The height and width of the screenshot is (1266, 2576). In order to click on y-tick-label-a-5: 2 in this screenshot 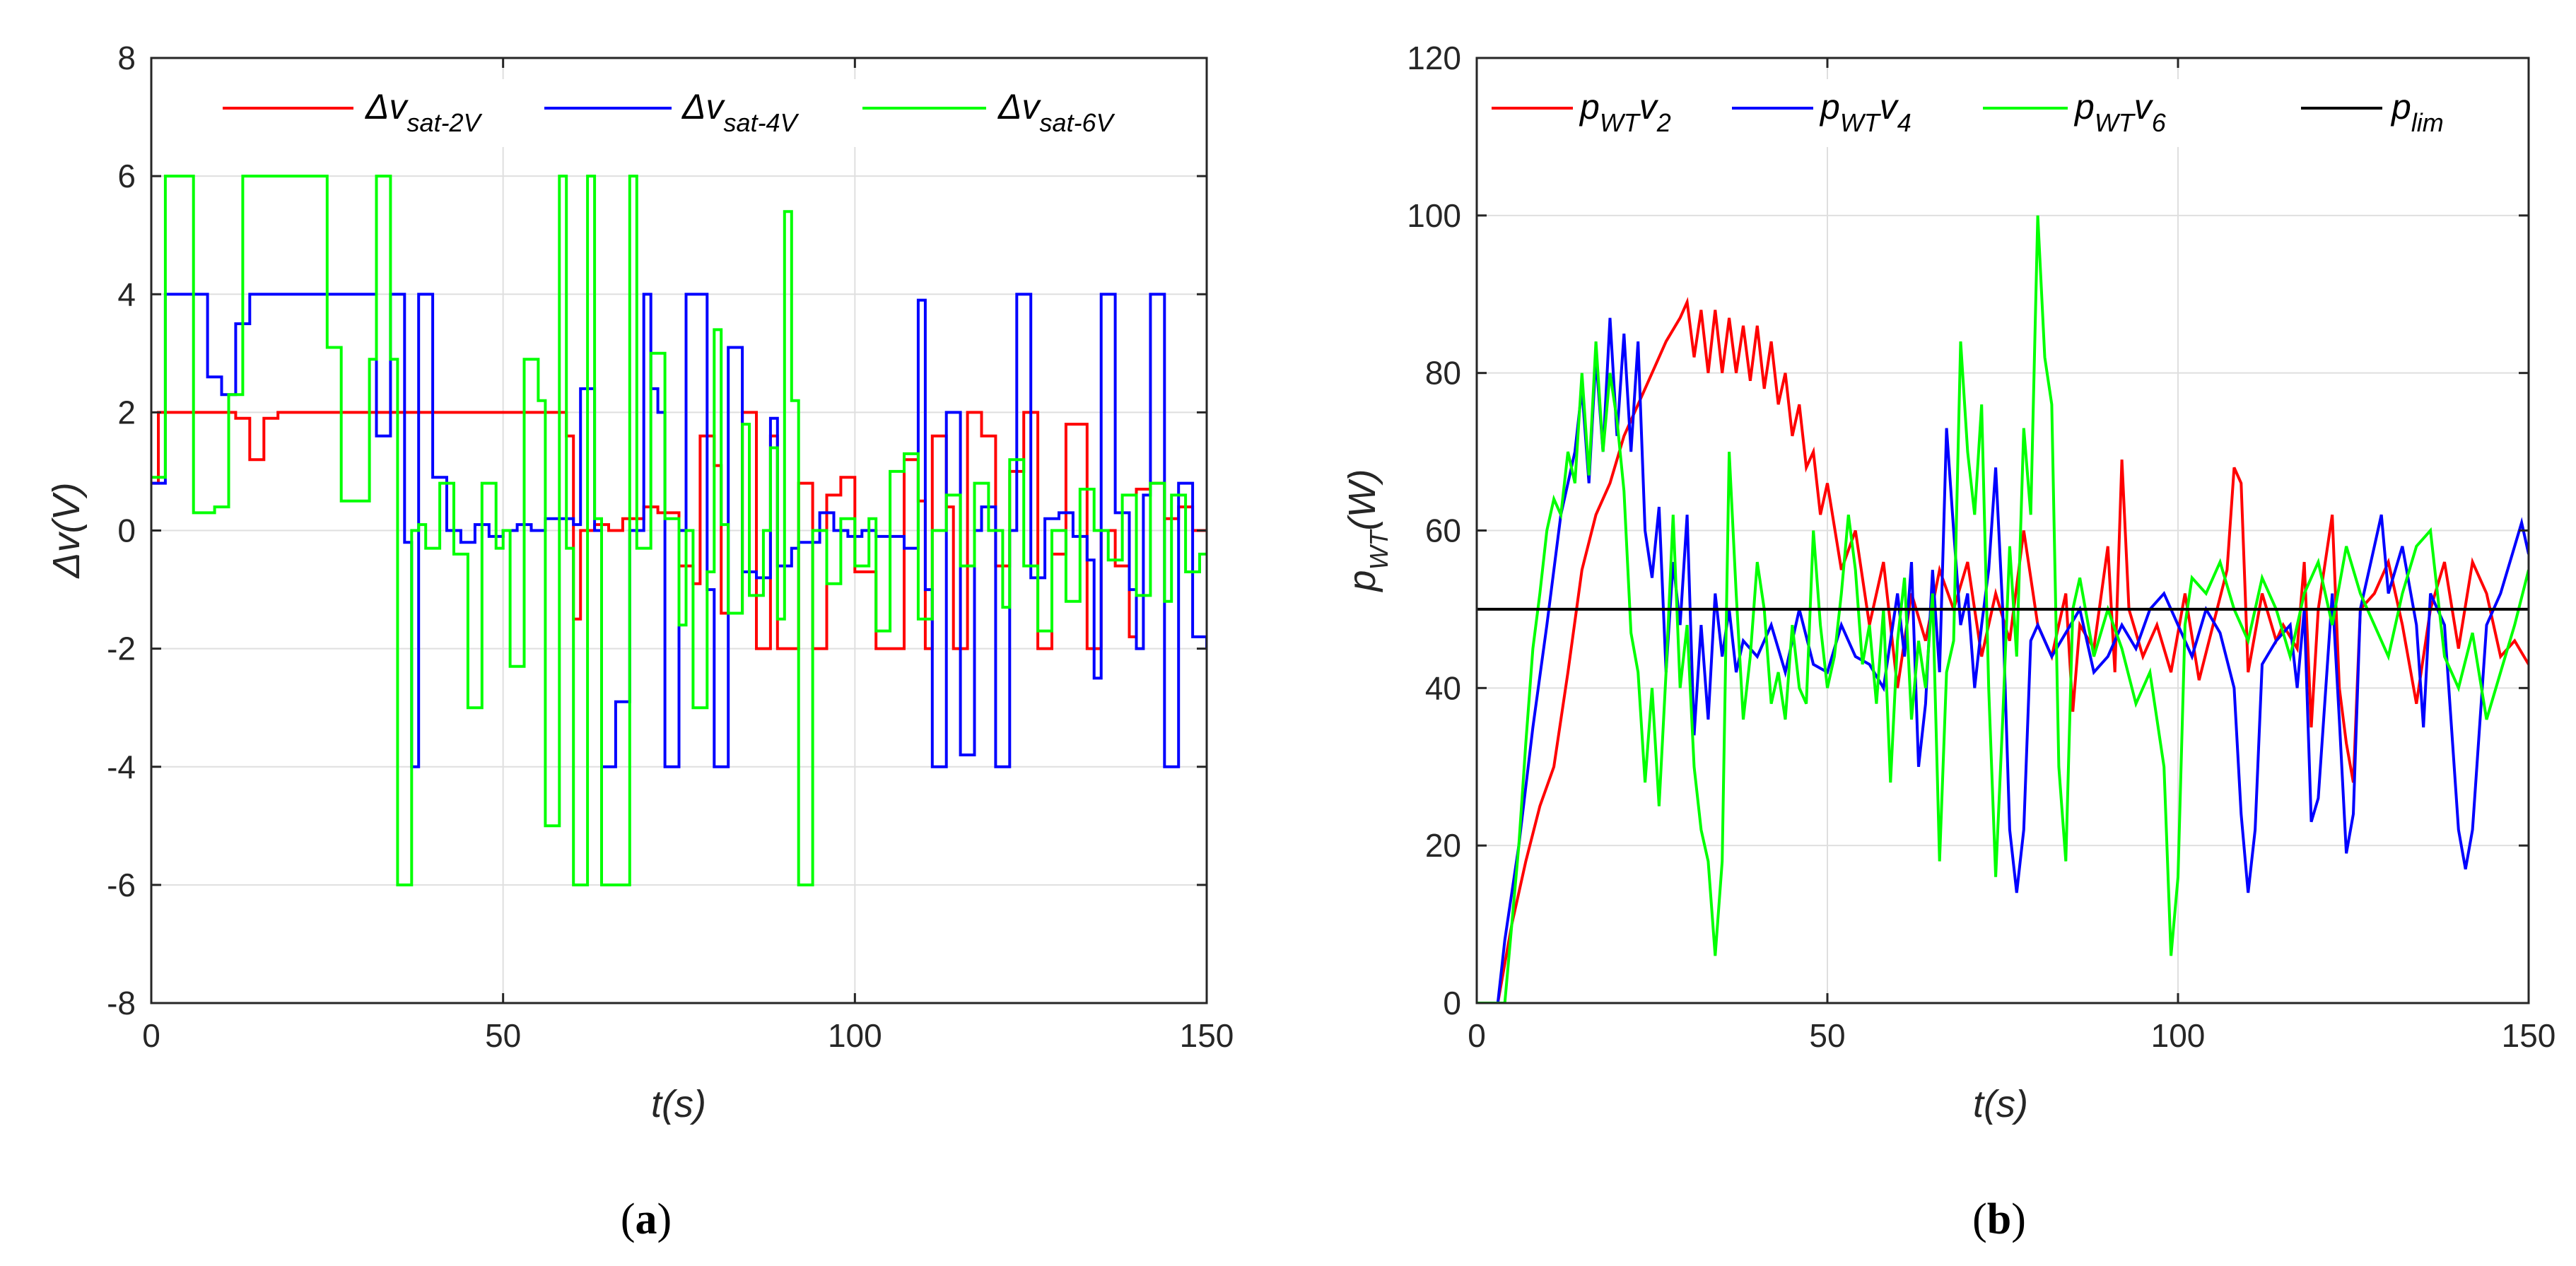, I will do `click(127, 412)`.